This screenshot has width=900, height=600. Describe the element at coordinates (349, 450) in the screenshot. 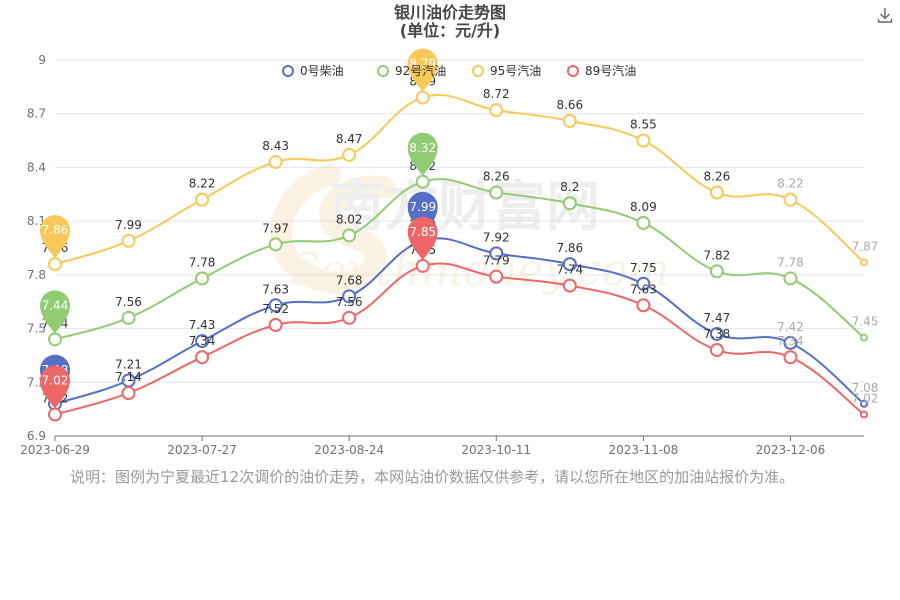

I see `x-tick-label: 2023-08-24` at that location.